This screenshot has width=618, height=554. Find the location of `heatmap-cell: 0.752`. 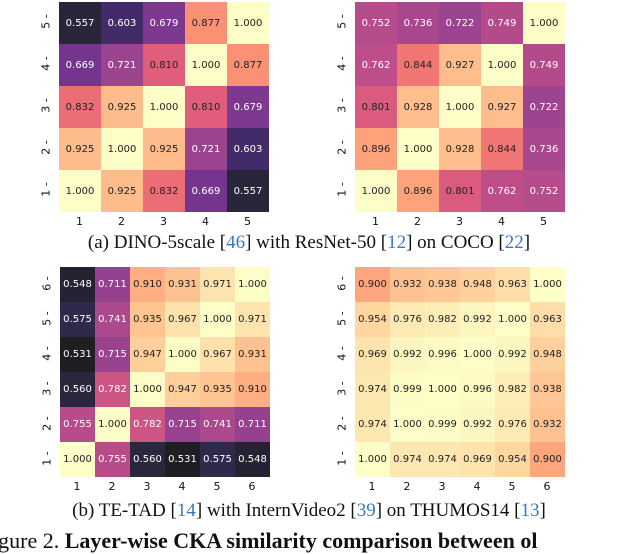

heatmap-cell: 0.752 is located at coordinates (544, 191).